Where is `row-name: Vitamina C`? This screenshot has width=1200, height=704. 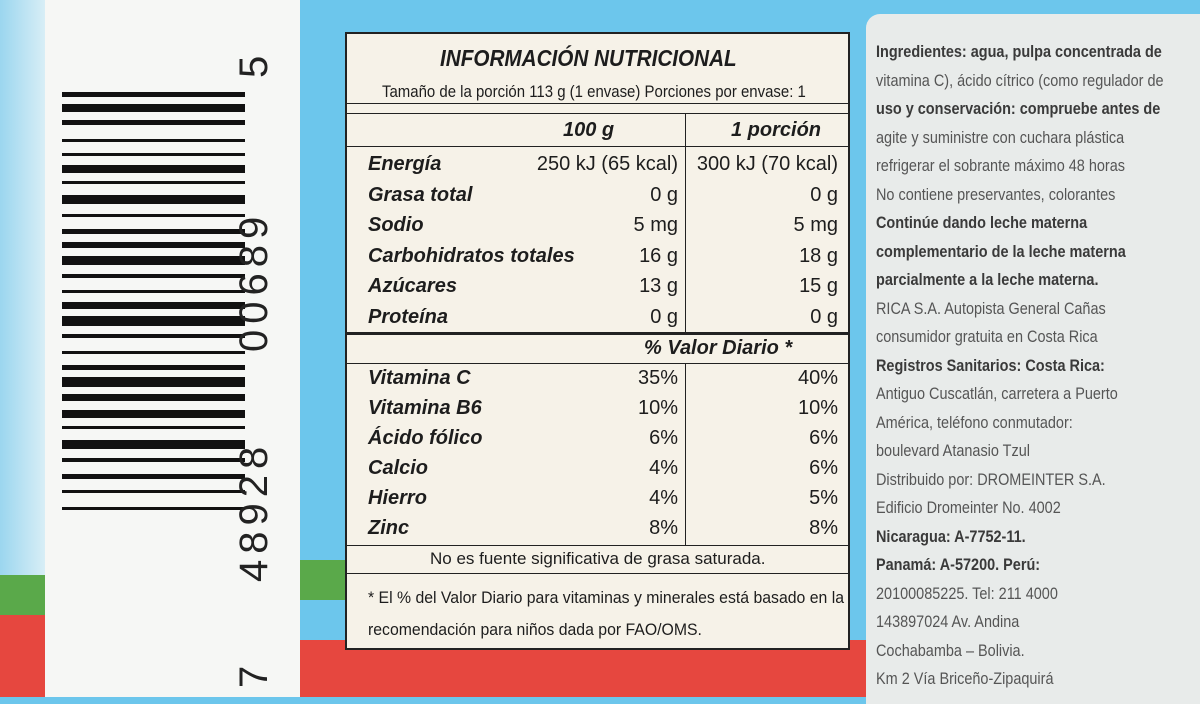
row-name: Vitamina C is located at coordinates (419, 378).